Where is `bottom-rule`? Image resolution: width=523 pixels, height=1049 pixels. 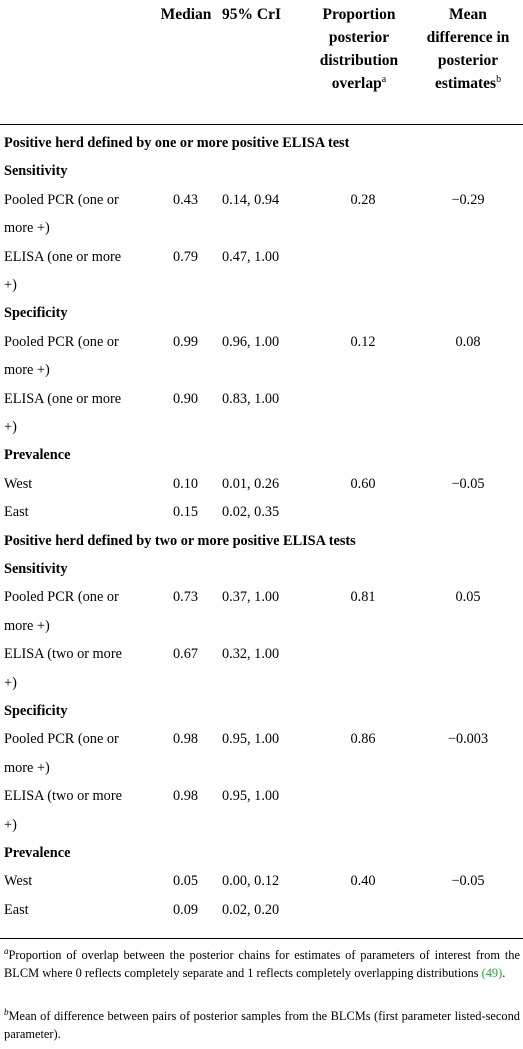 bottom-rule is located at coordinates (261, 938).